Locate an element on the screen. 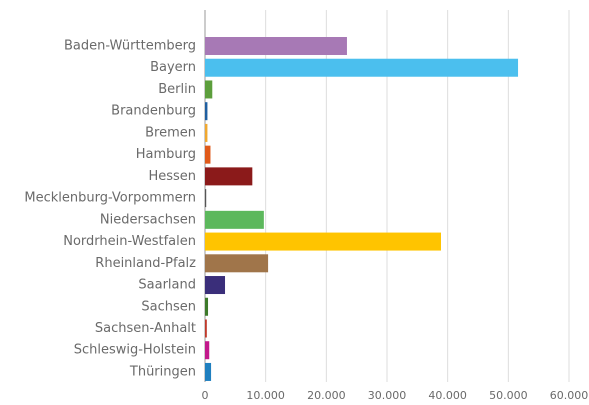 Image resolution: width=589 pixels, height=405 pixels. x-tick-label: 20.000 is located at coordinates (326, 395).